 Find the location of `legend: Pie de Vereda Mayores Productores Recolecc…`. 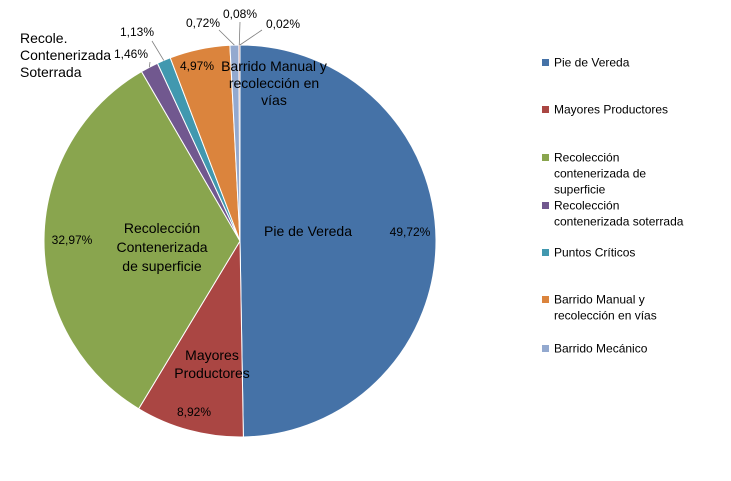

legend: Pie de Vereda Mayores Productores Recolecc… is located at coordinates (613, 206).